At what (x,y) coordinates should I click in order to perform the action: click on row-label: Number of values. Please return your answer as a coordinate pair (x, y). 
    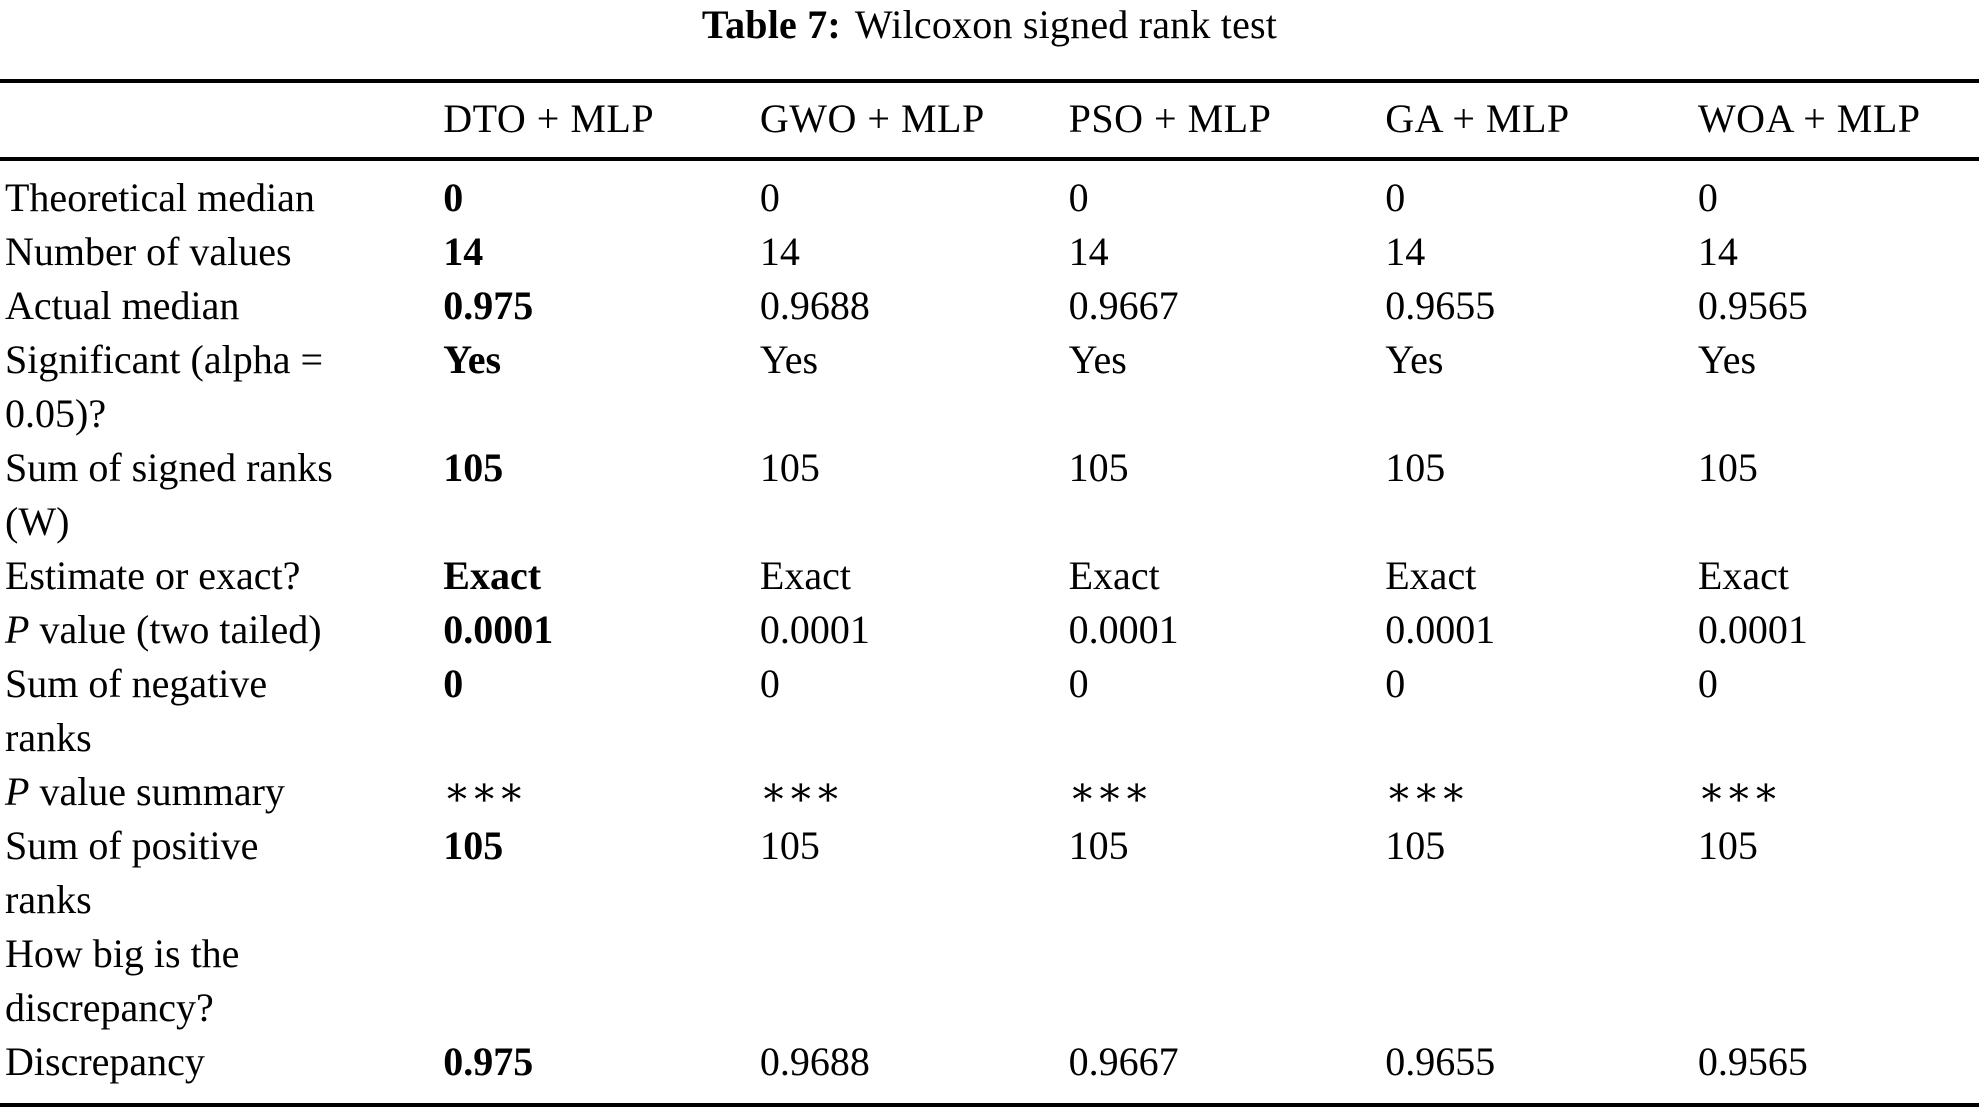
    Looking at the image, I should click on (148, 251).